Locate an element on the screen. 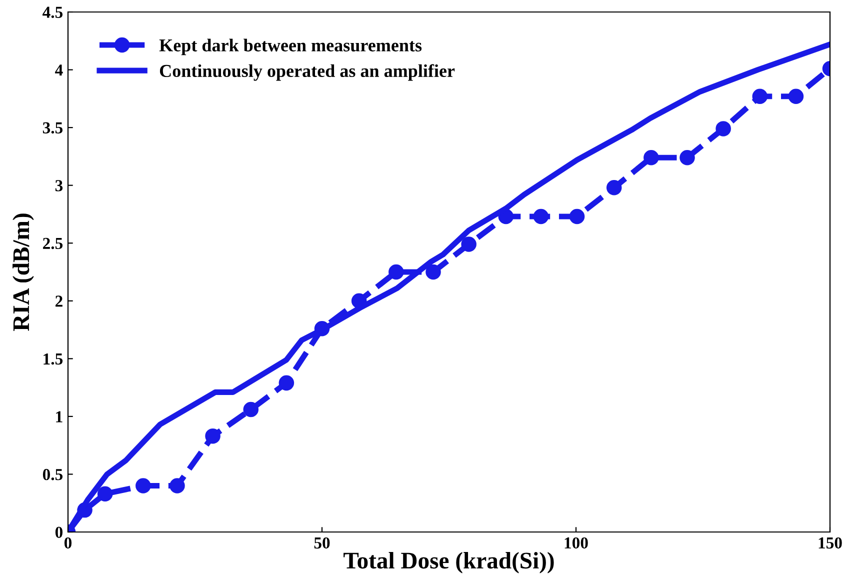 The width and height of the screenshot is (847, 585). y-tick-label: 1.5 is located at coordinates (53, 359).